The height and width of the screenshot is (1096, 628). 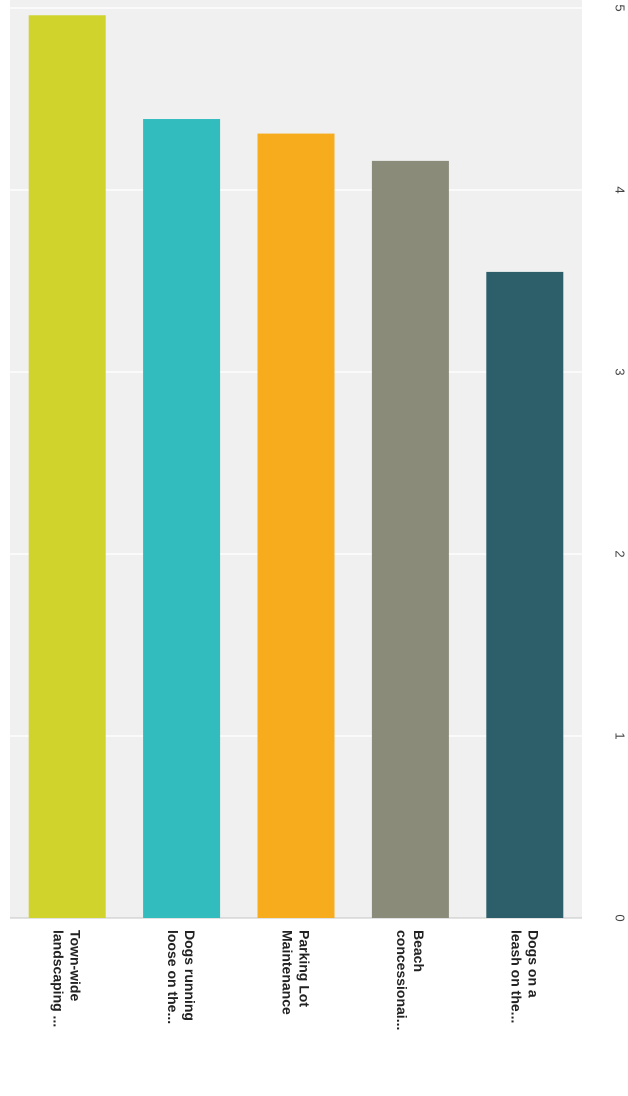 What do you see at coordinates (419, 951) in the screenshot?
I see `category-label-line: Beach` at bounding box center [419, 951].